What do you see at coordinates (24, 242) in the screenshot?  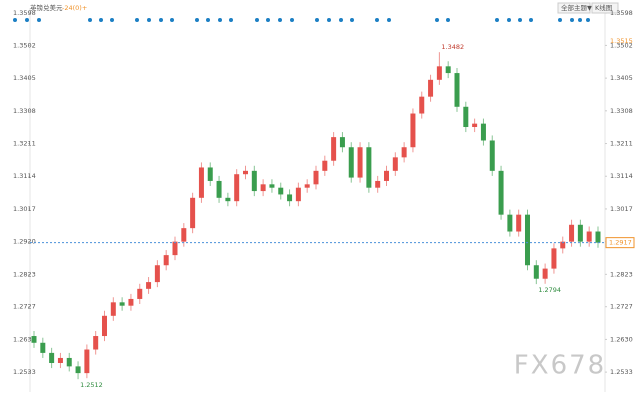 I see `y-tick-label: 1.2920` at bounding box center [24, 242].